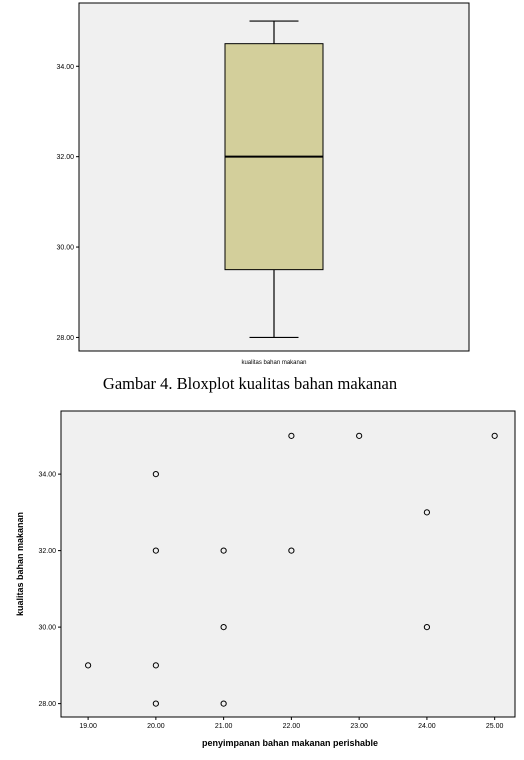 This screenshot has height=760, width=524. What do you see at coordinates (47, 704) in the screenshot?
I see `scatter-y-tick-label: 28.00` at bounding box center [47, 704].